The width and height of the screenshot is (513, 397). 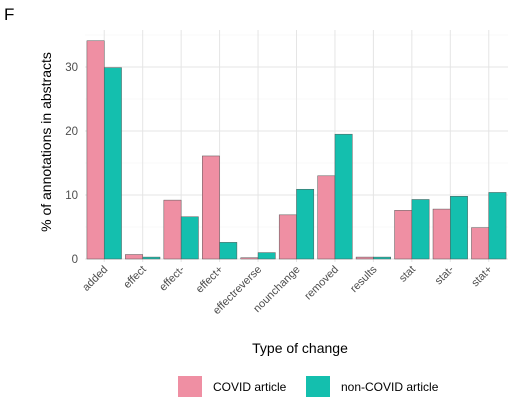 What do you see at coordinates (326, 217) in the screenshot?
I see `bar-covid-removed` at bounding box center [326, 217].